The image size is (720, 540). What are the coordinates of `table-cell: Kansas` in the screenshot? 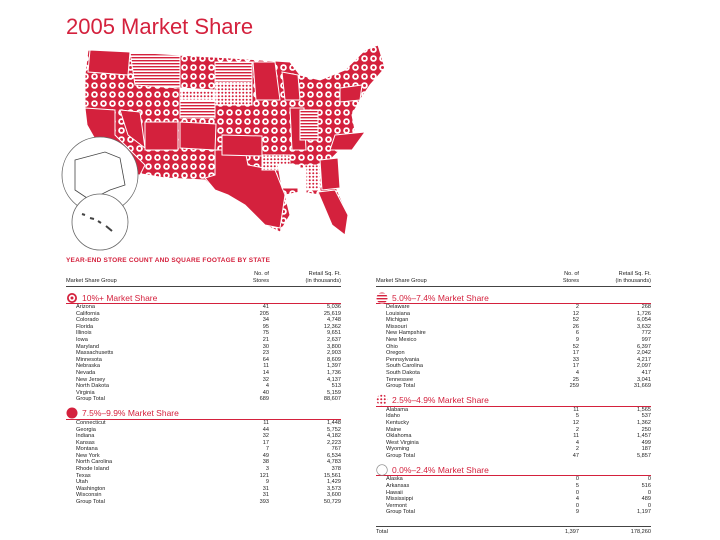 It's located at (85, 442).